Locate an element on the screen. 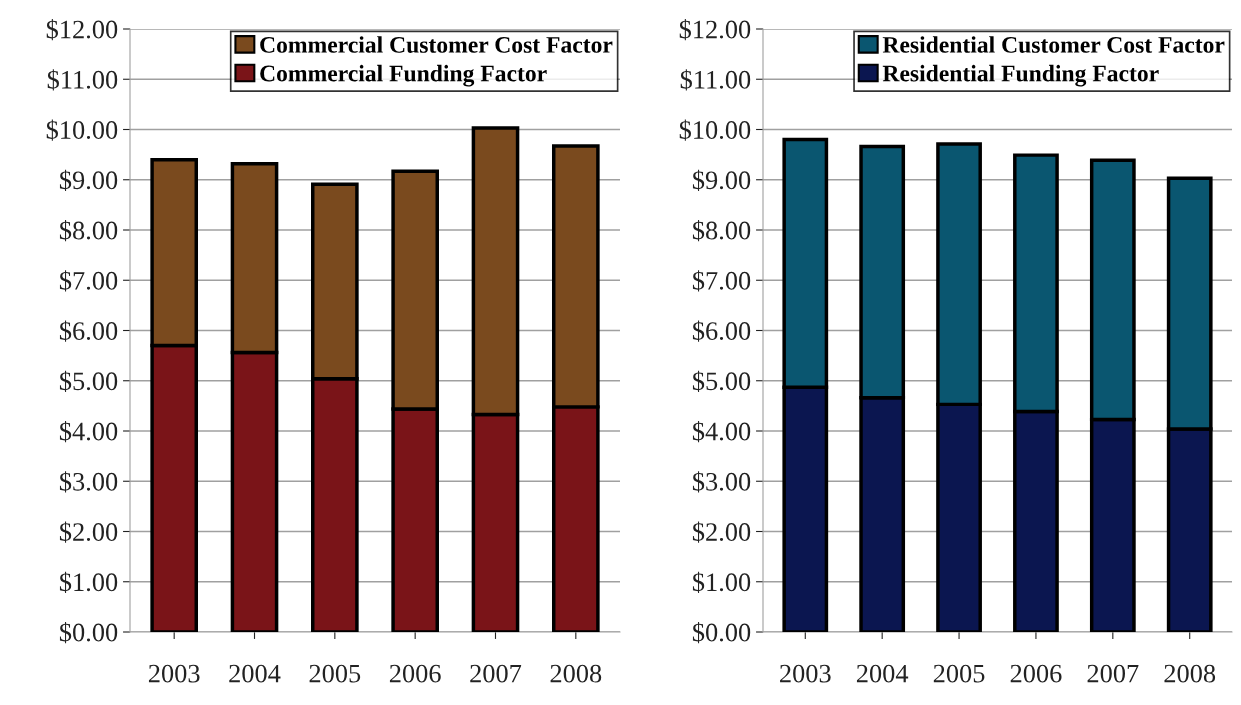 The image size is (1241, 705). legend-label: Commercial Funding Factor is located at coordinates (403, 75).